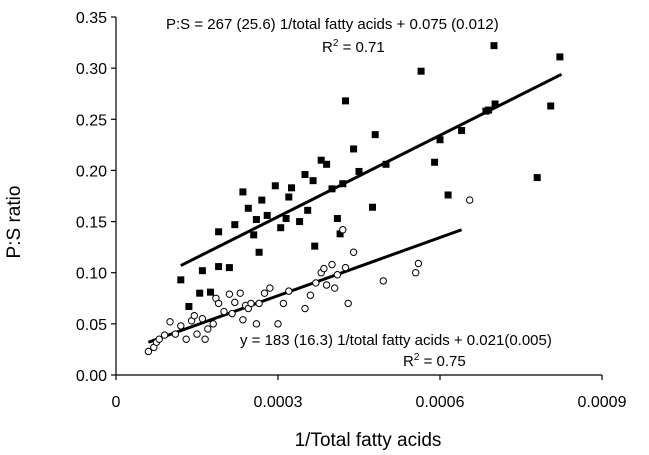 The image size is (649, 455). I want to click on lower-regression-r2: R2 = 0.75, so click(434, 361).